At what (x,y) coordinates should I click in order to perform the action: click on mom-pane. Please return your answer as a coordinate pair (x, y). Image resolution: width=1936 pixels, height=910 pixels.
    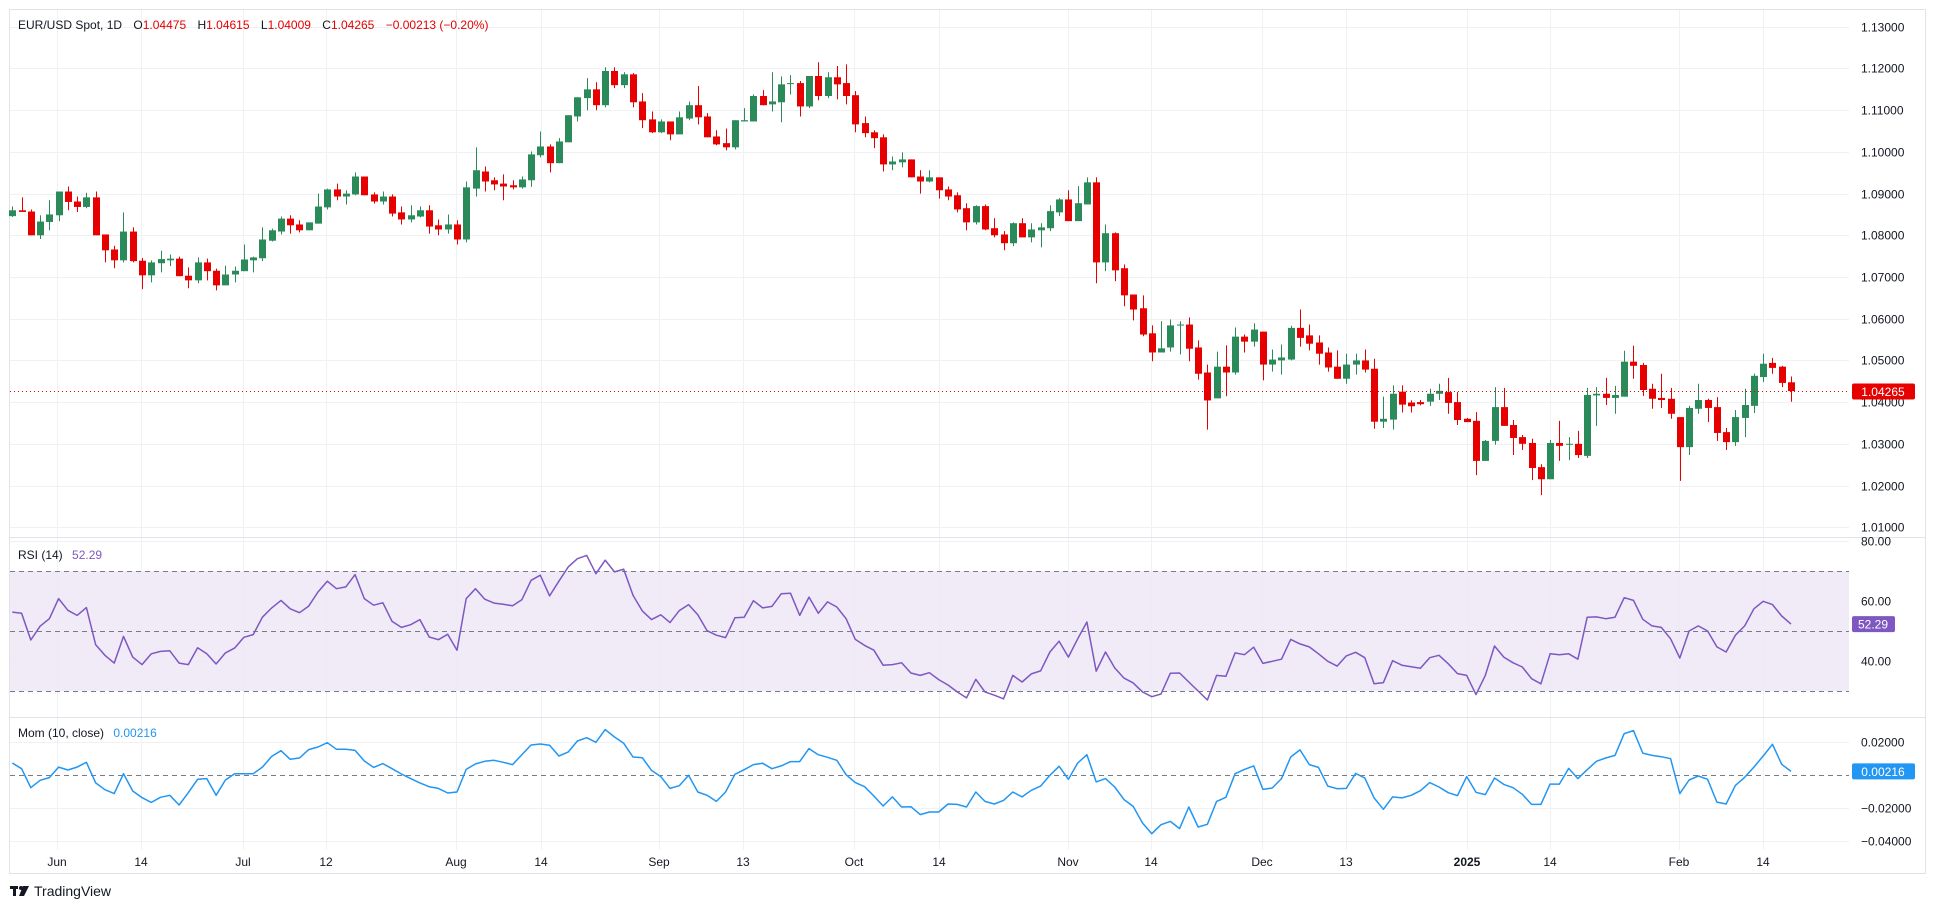
    Looking at the image, I should click on (929, 781).